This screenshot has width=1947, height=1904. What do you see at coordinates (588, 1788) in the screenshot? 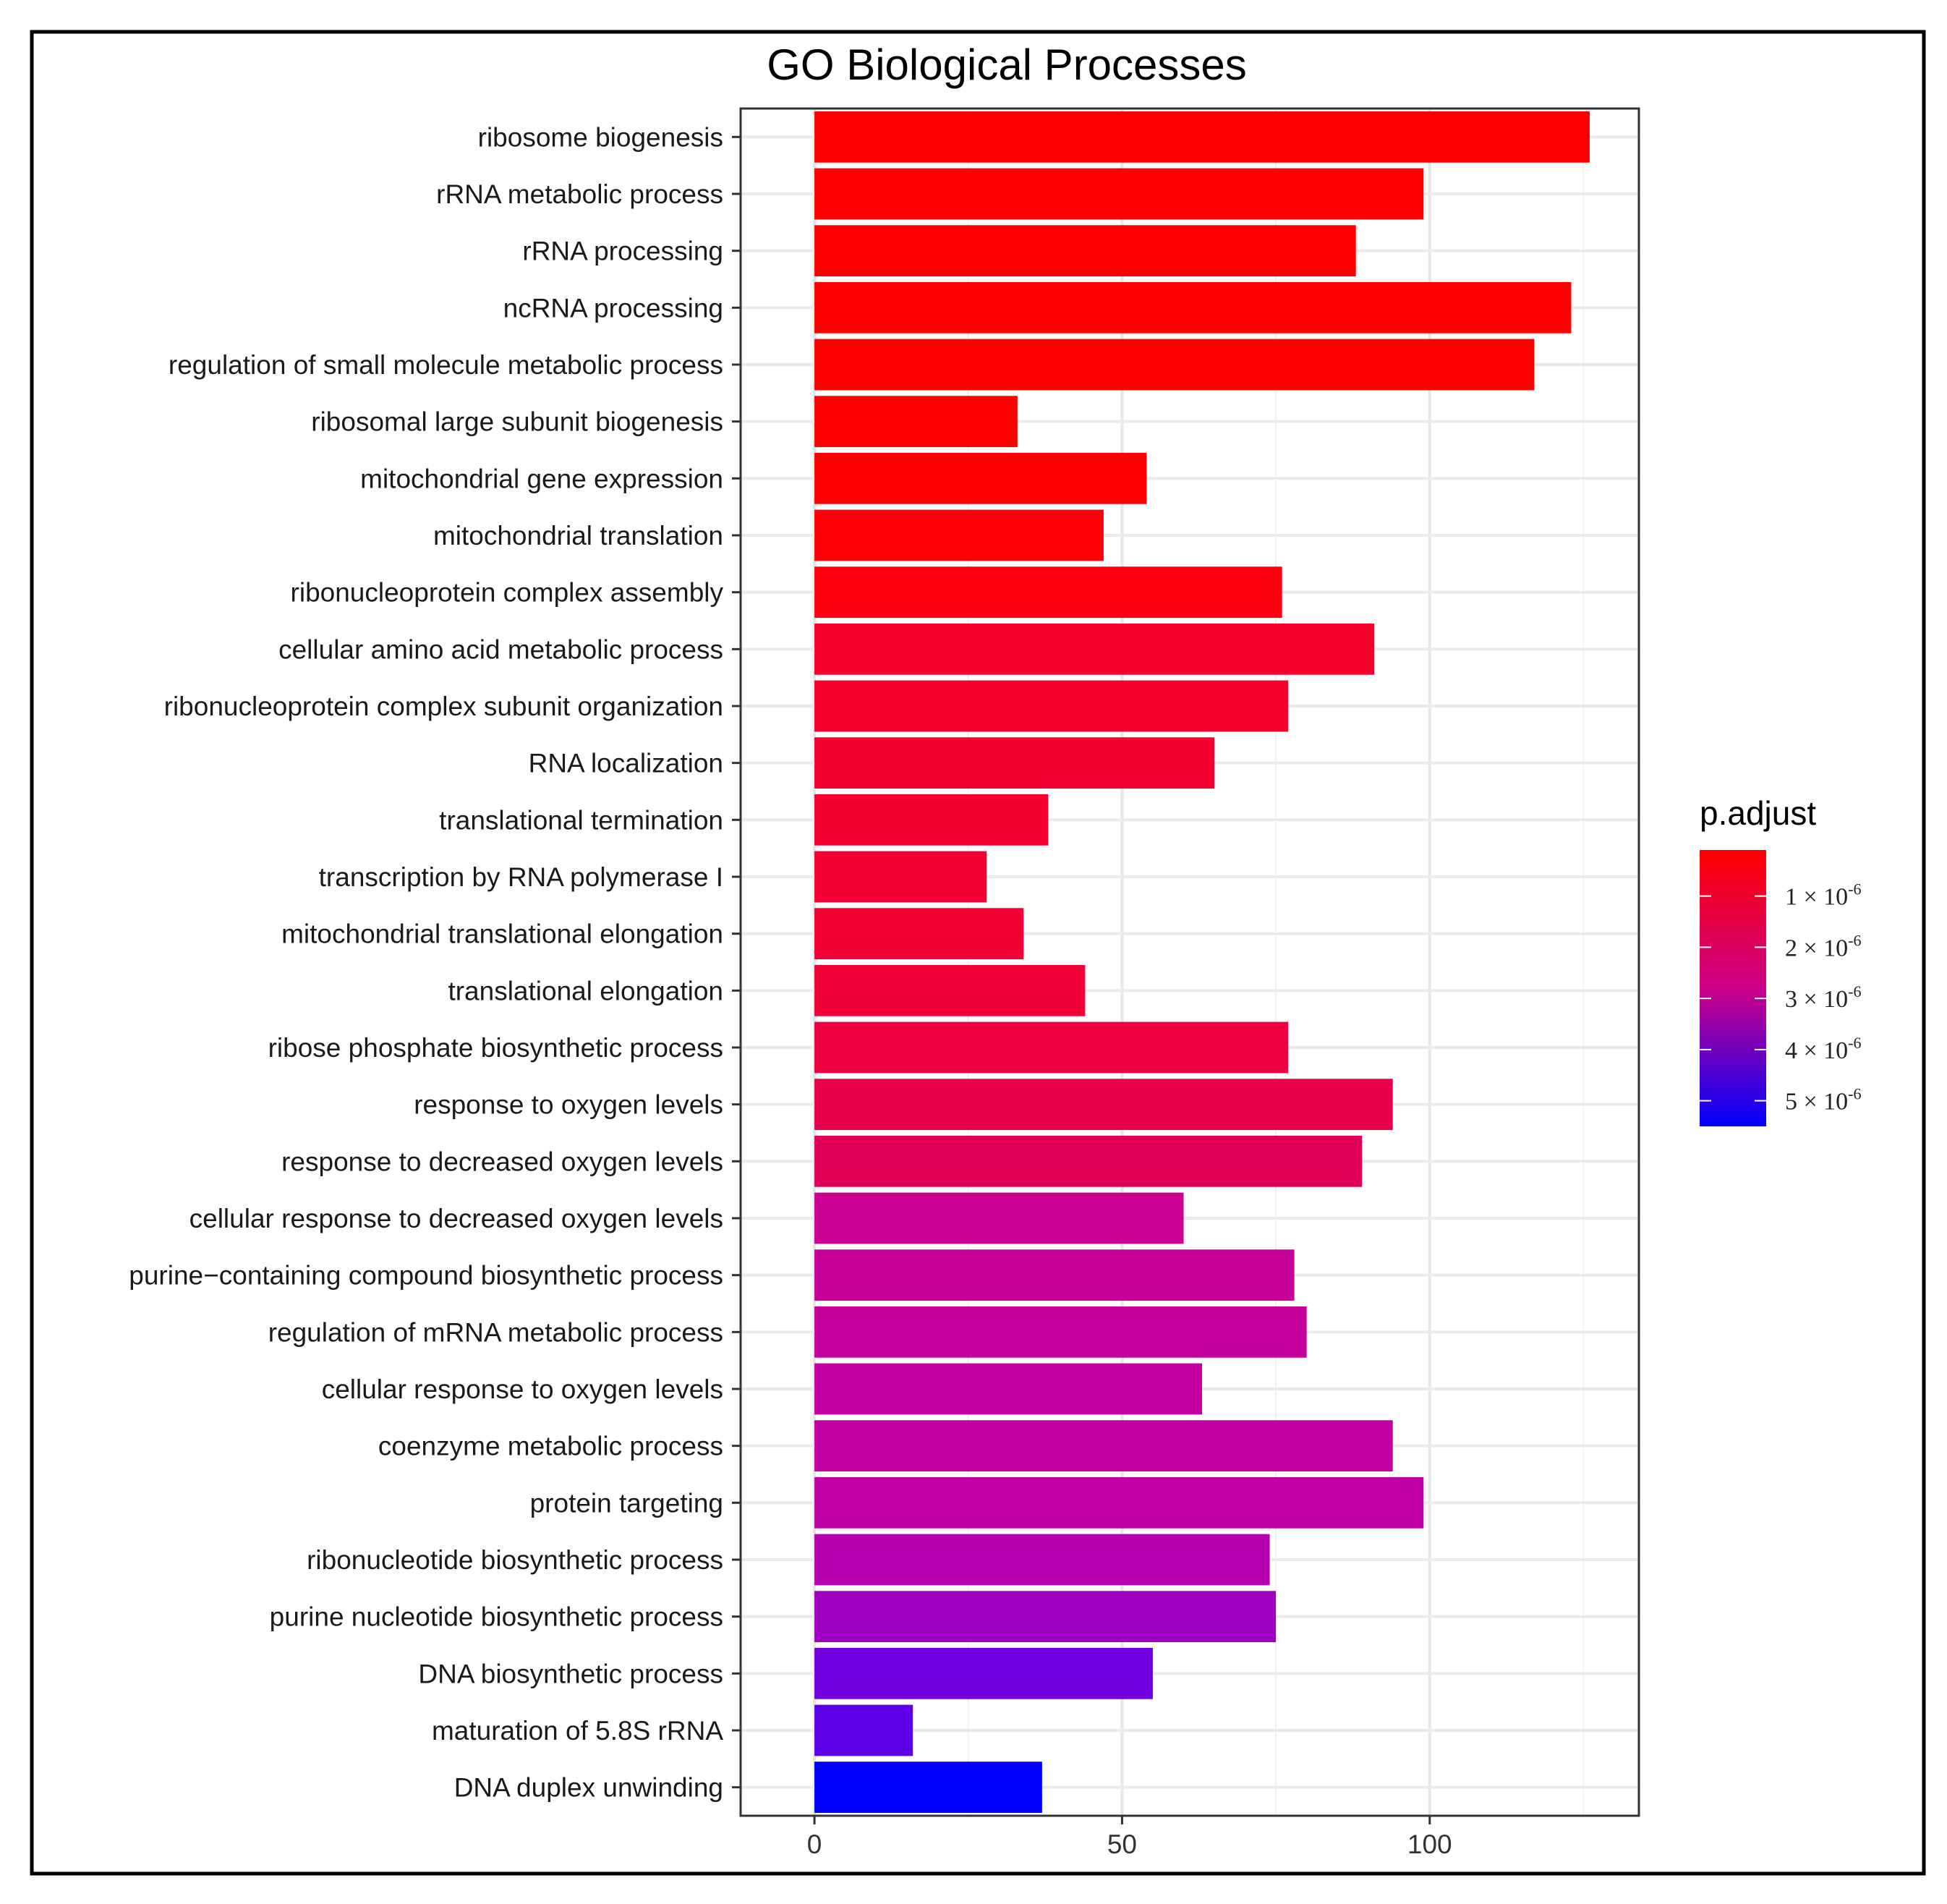
I see `category-label: DNA duplex unwinding` at bounding box center [588, 1788].